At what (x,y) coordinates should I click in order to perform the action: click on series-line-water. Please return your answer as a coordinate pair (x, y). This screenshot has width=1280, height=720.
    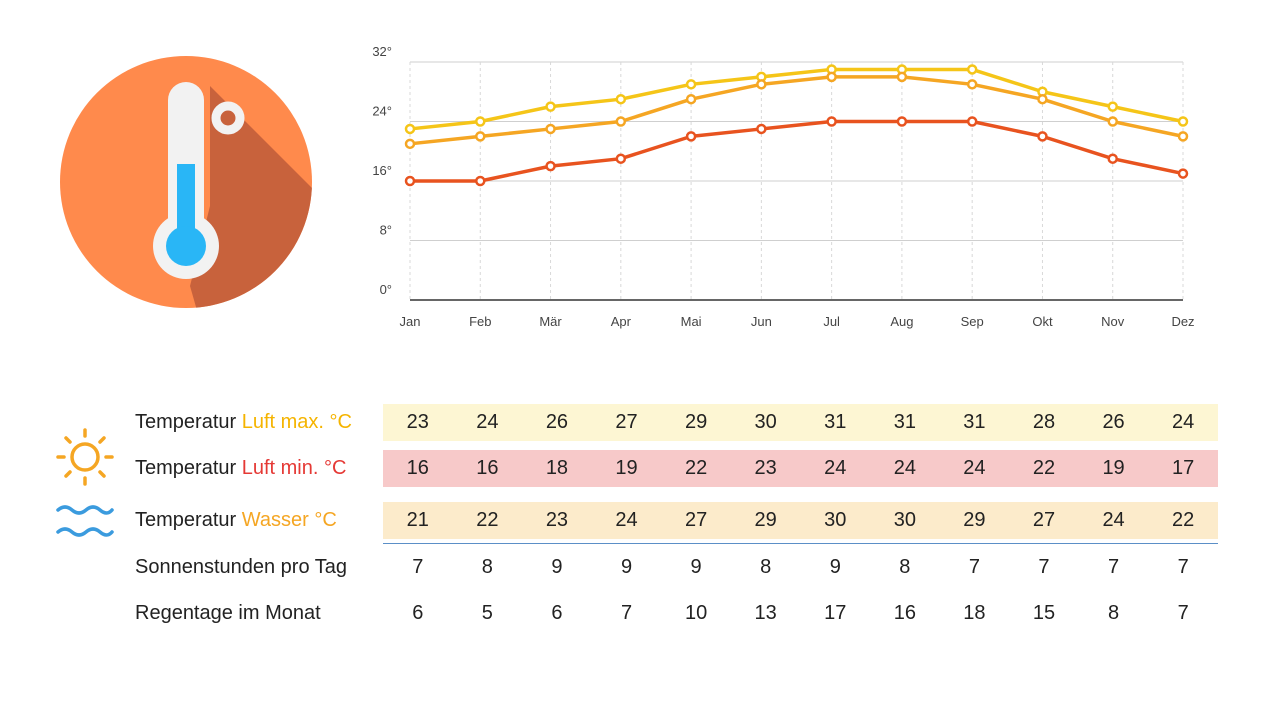
    Looking at the image, I should click on (796, 110).